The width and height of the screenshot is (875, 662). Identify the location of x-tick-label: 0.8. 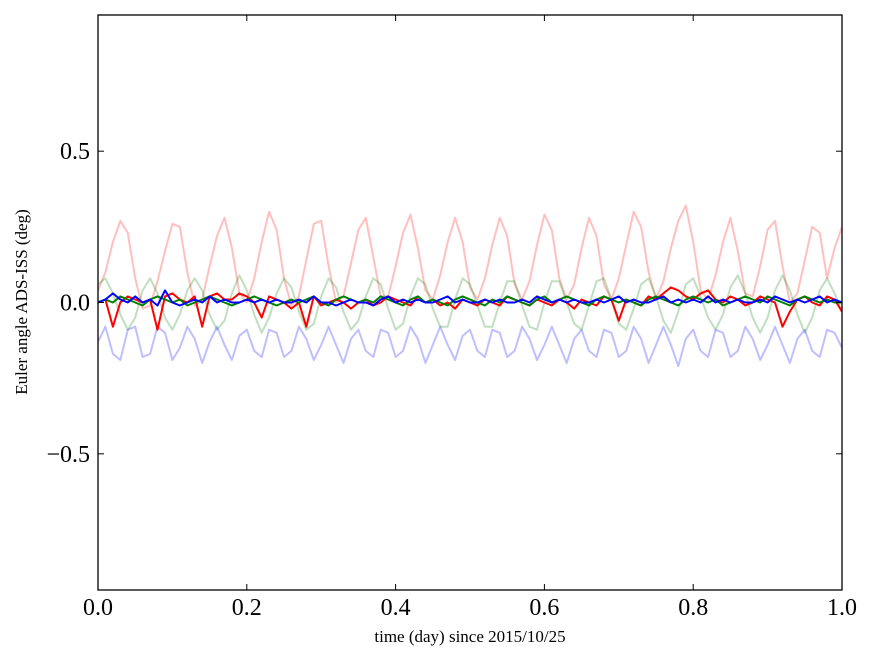
(693, 608).